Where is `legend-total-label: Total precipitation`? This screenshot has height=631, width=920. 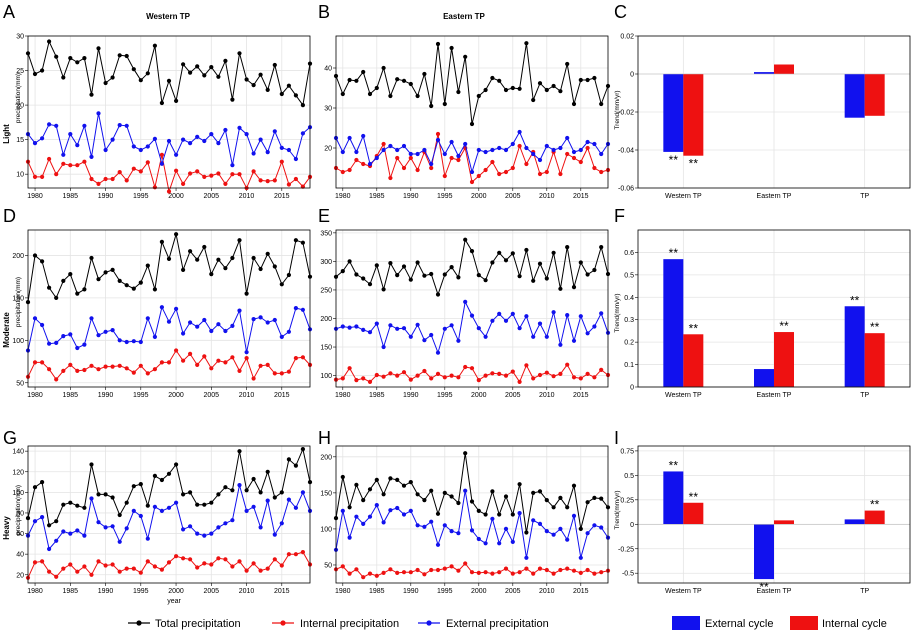
legend-total-label: Total precipitation is located at coordinates (198, 624).